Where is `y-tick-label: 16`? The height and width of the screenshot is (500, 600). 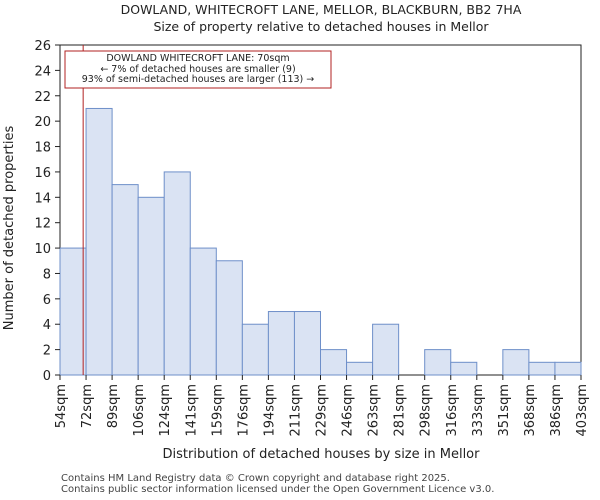
y-tick-label: 16 is located at coordinates (42, 173).